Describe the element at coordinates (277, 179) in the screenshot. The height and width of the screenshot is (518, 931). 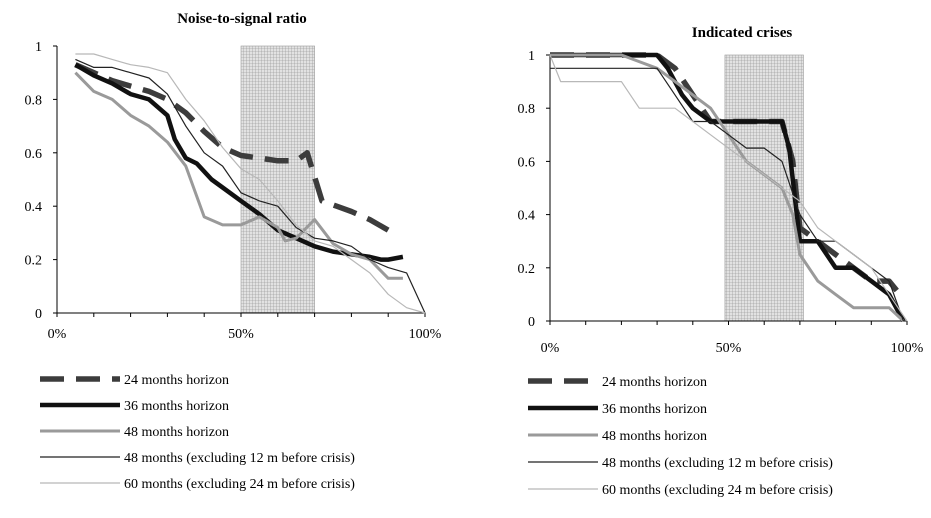
I see `shaded-region` at that location.